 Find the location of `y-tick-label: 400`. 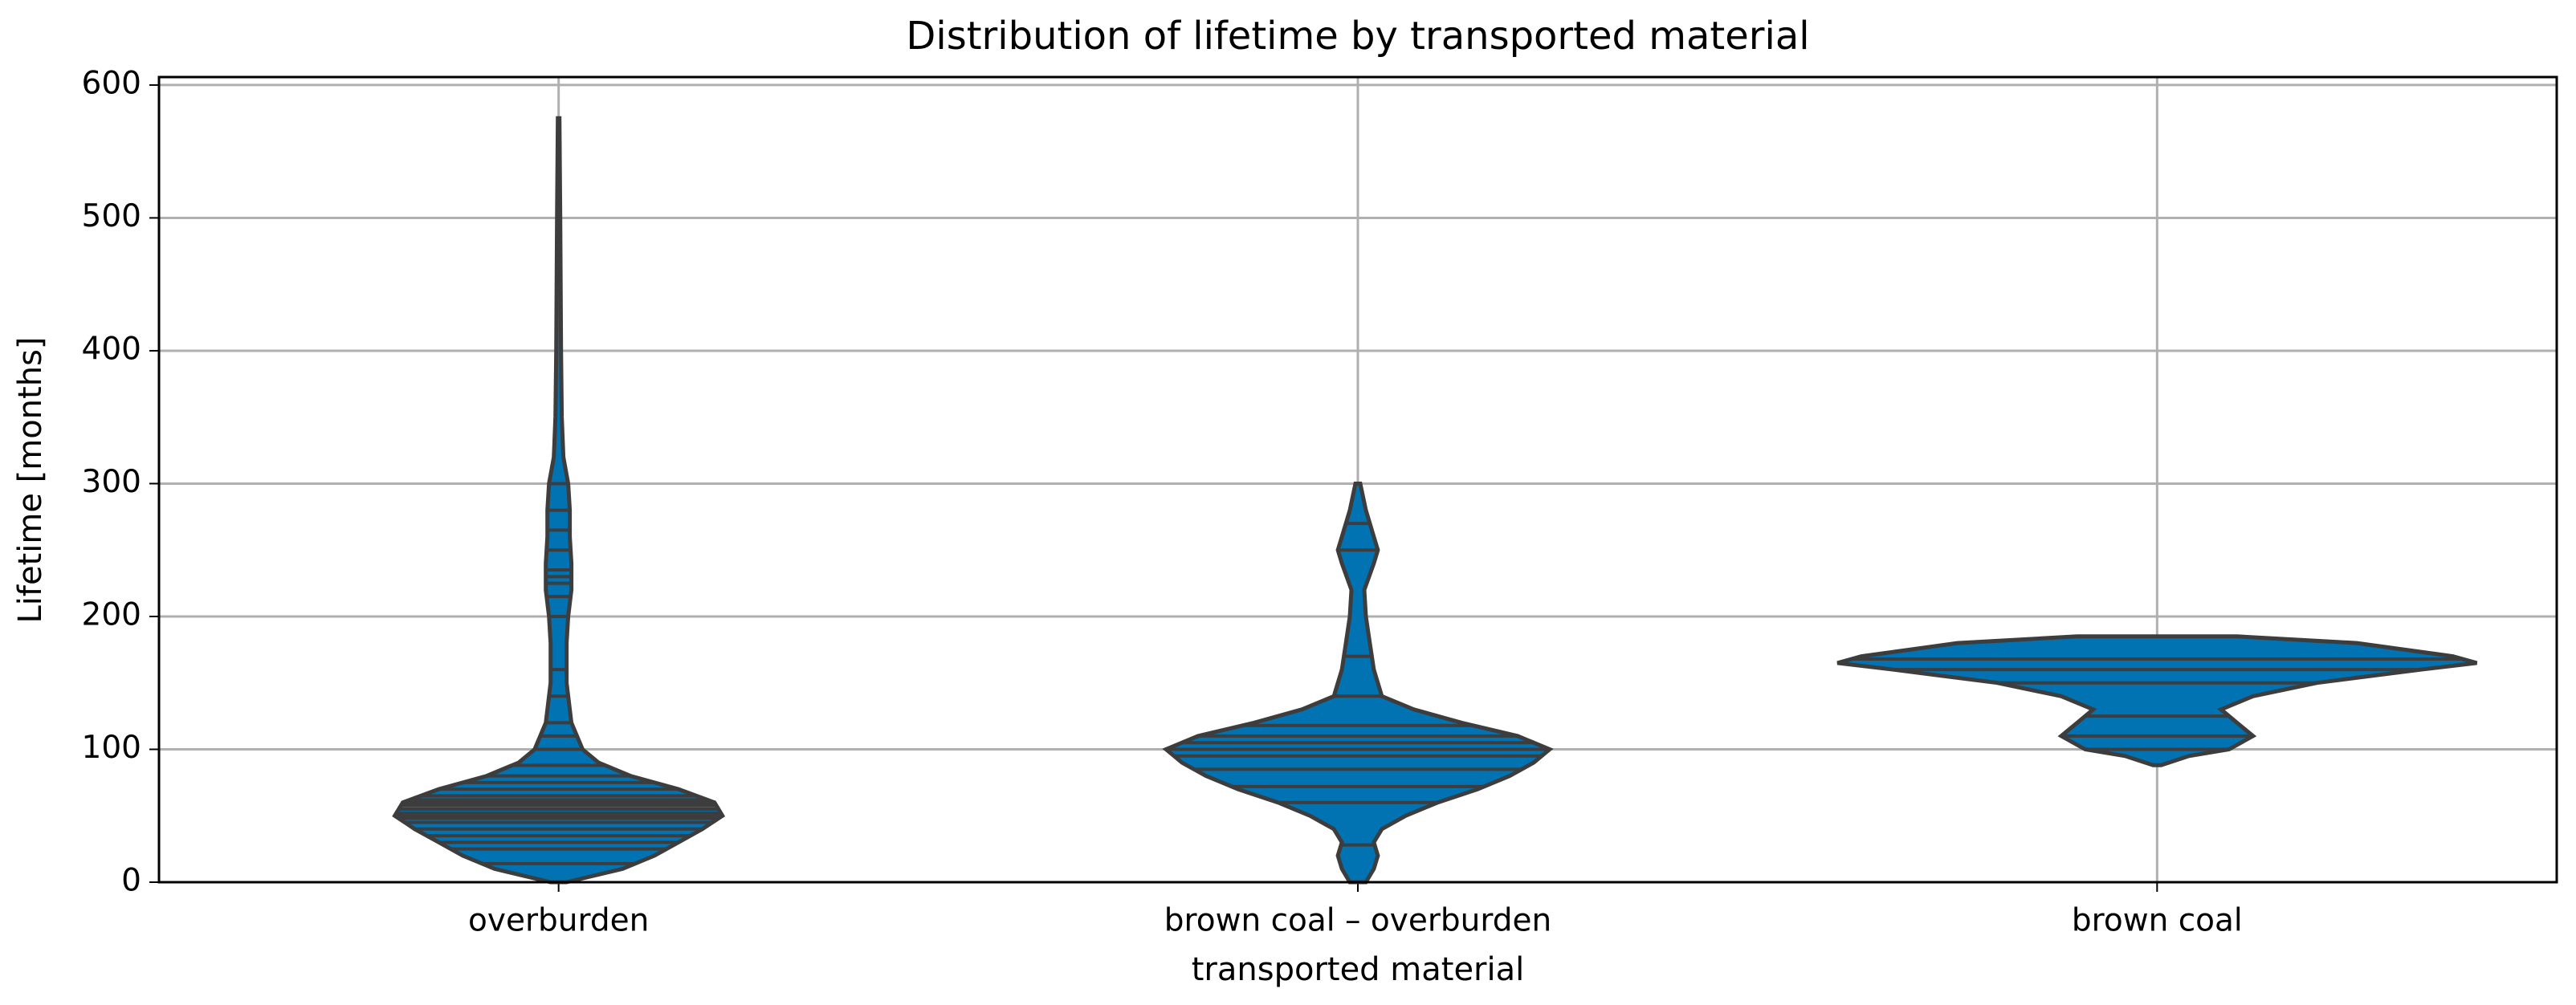

y-tick-label: 400 is located at coordinates (111, 349).